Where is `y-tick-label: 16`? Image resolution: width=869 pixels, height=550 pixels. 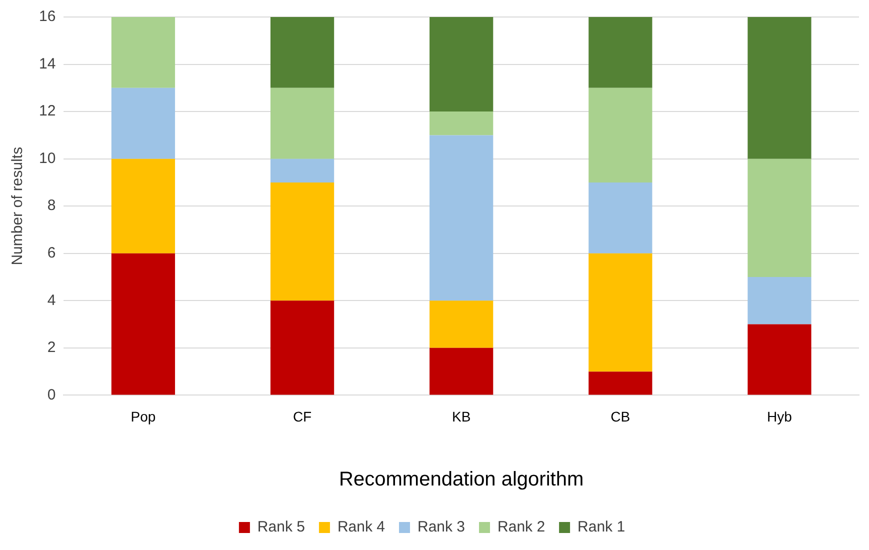
y-tick-label: 16 is located at coordinates (47, 17).